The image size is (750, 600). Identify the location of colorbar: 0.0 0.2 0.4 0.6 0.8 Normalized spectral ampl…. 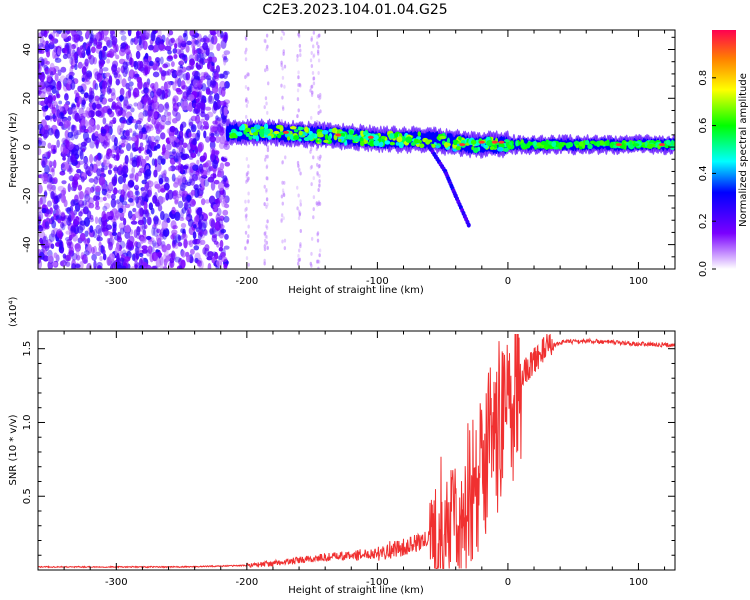
(723, 153).